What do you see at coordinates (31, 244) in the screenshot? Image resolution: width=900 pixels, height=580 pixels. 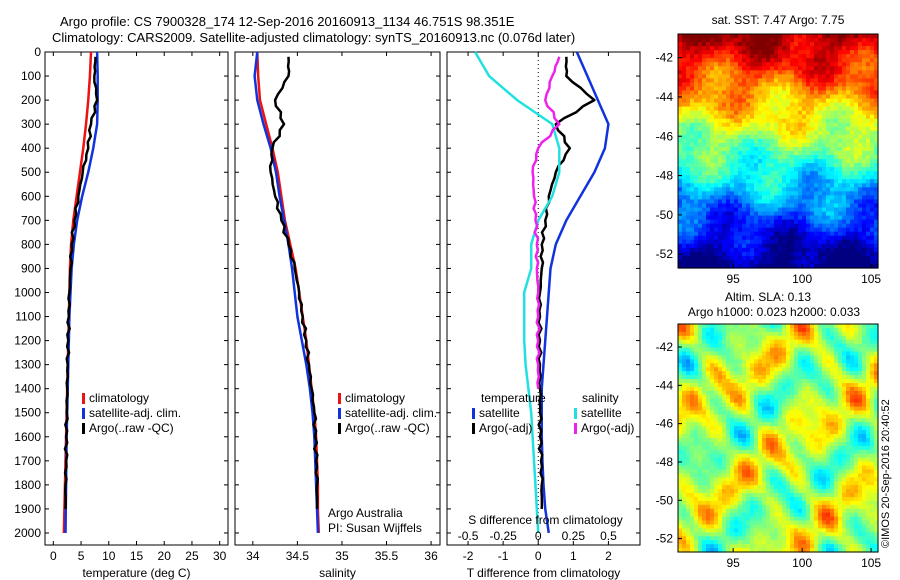 I see `y-tick-label: 800` at bounding box center [31, 244].